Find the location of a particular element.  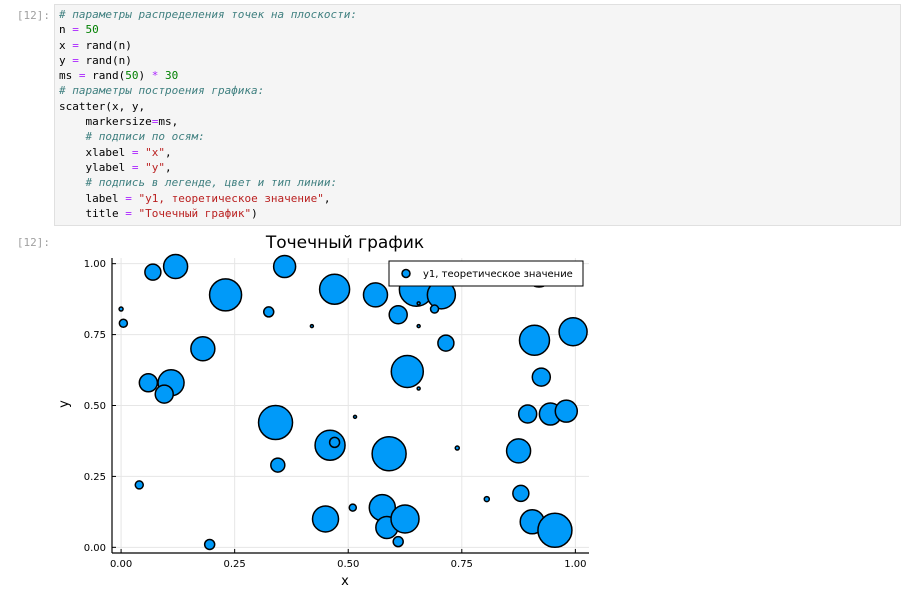

code-line: xlabel = "x", is located at coordinates (208, 152).